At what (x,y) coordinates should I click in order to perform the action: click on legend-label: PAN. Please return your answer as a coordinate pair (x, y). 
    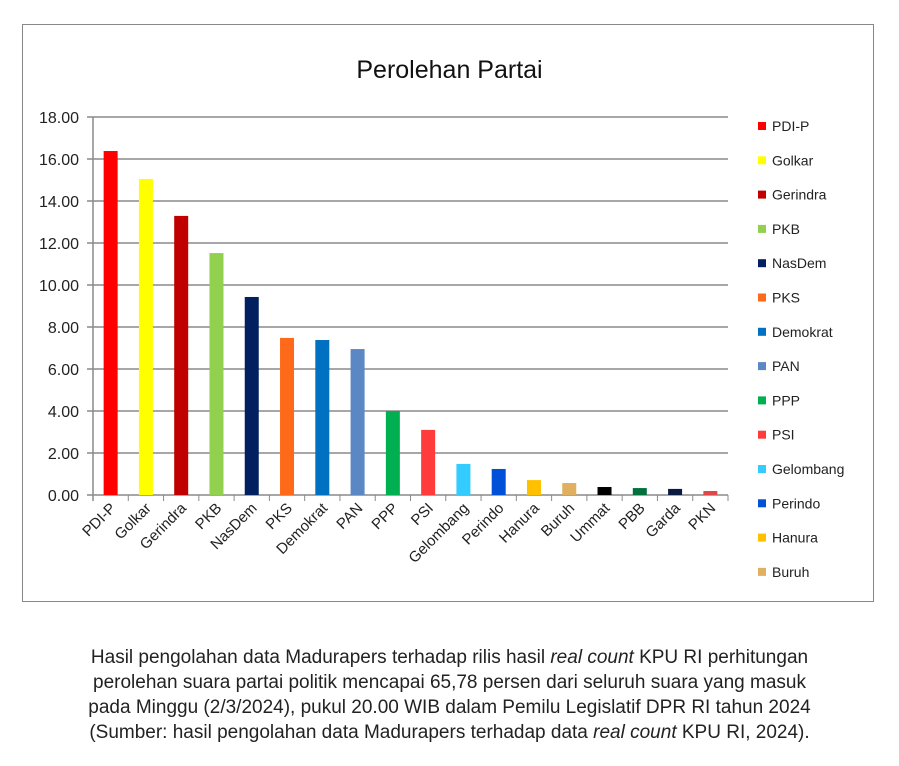
    Looking at the image, I should click on (786, 366).